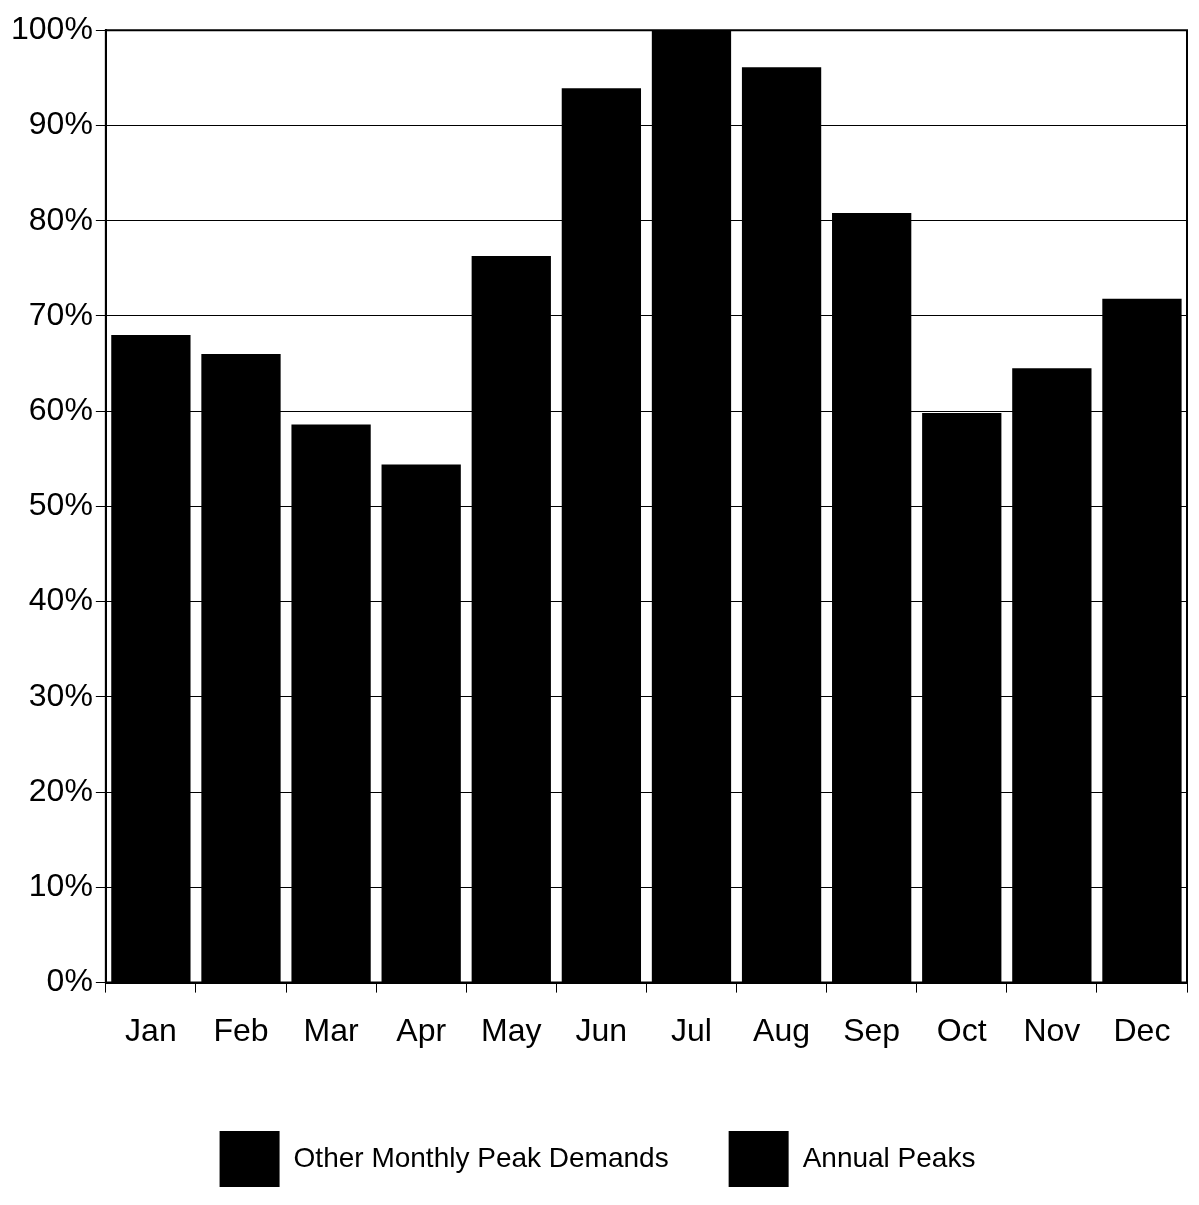 The width and height of the screenshot is (1199, 1205). I want to click on y-tick-label: 60%, so click(60, 408).